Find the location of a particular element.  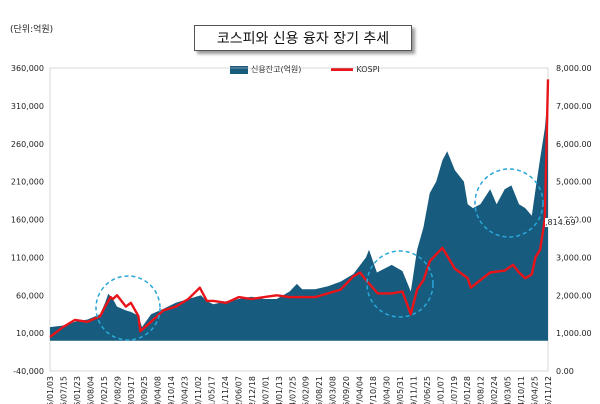

left-axis-tick: 360,000 is located at coordinates (27, 68).